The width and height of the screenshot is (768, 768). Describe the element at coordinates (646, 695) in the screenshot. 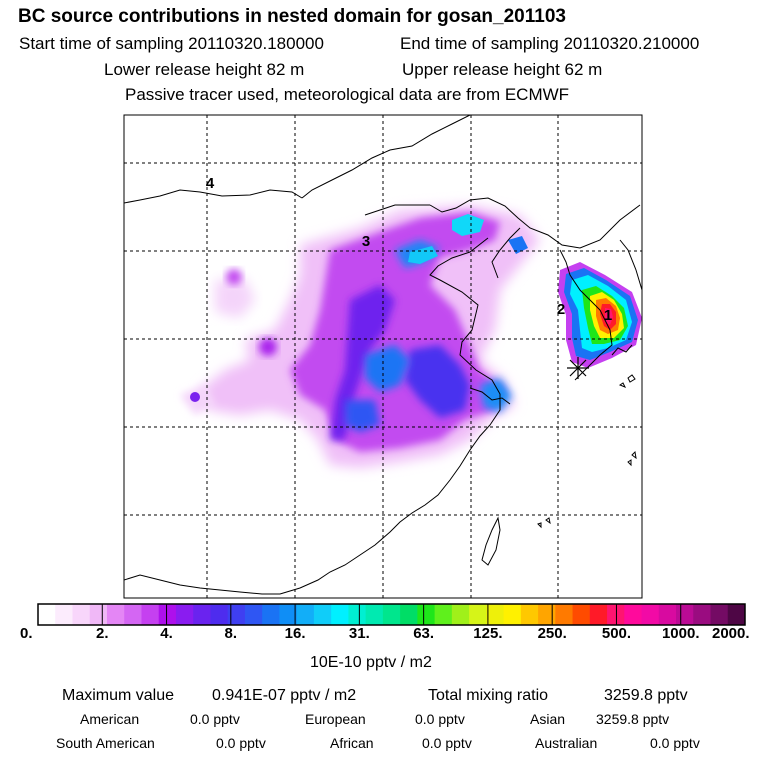

I see `total-mixing-ratio-value: 3259.8 pptv` at that location.